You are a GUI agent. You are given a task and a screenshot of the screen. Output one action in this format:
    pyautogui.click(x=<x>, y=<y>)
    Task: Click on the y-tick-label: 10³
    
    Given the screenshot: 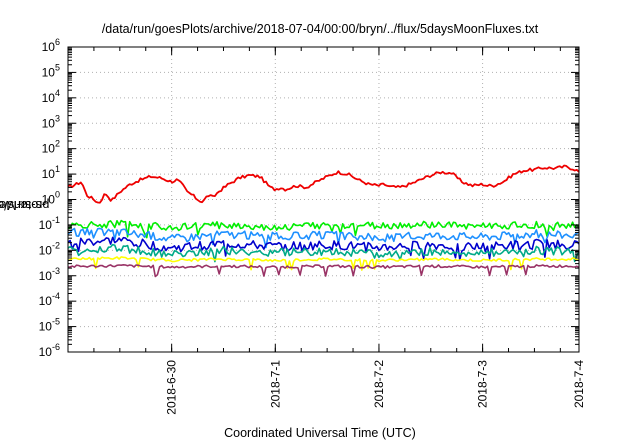 What is the action you would take?
    pyautogui.click(x=51, y=121)
    